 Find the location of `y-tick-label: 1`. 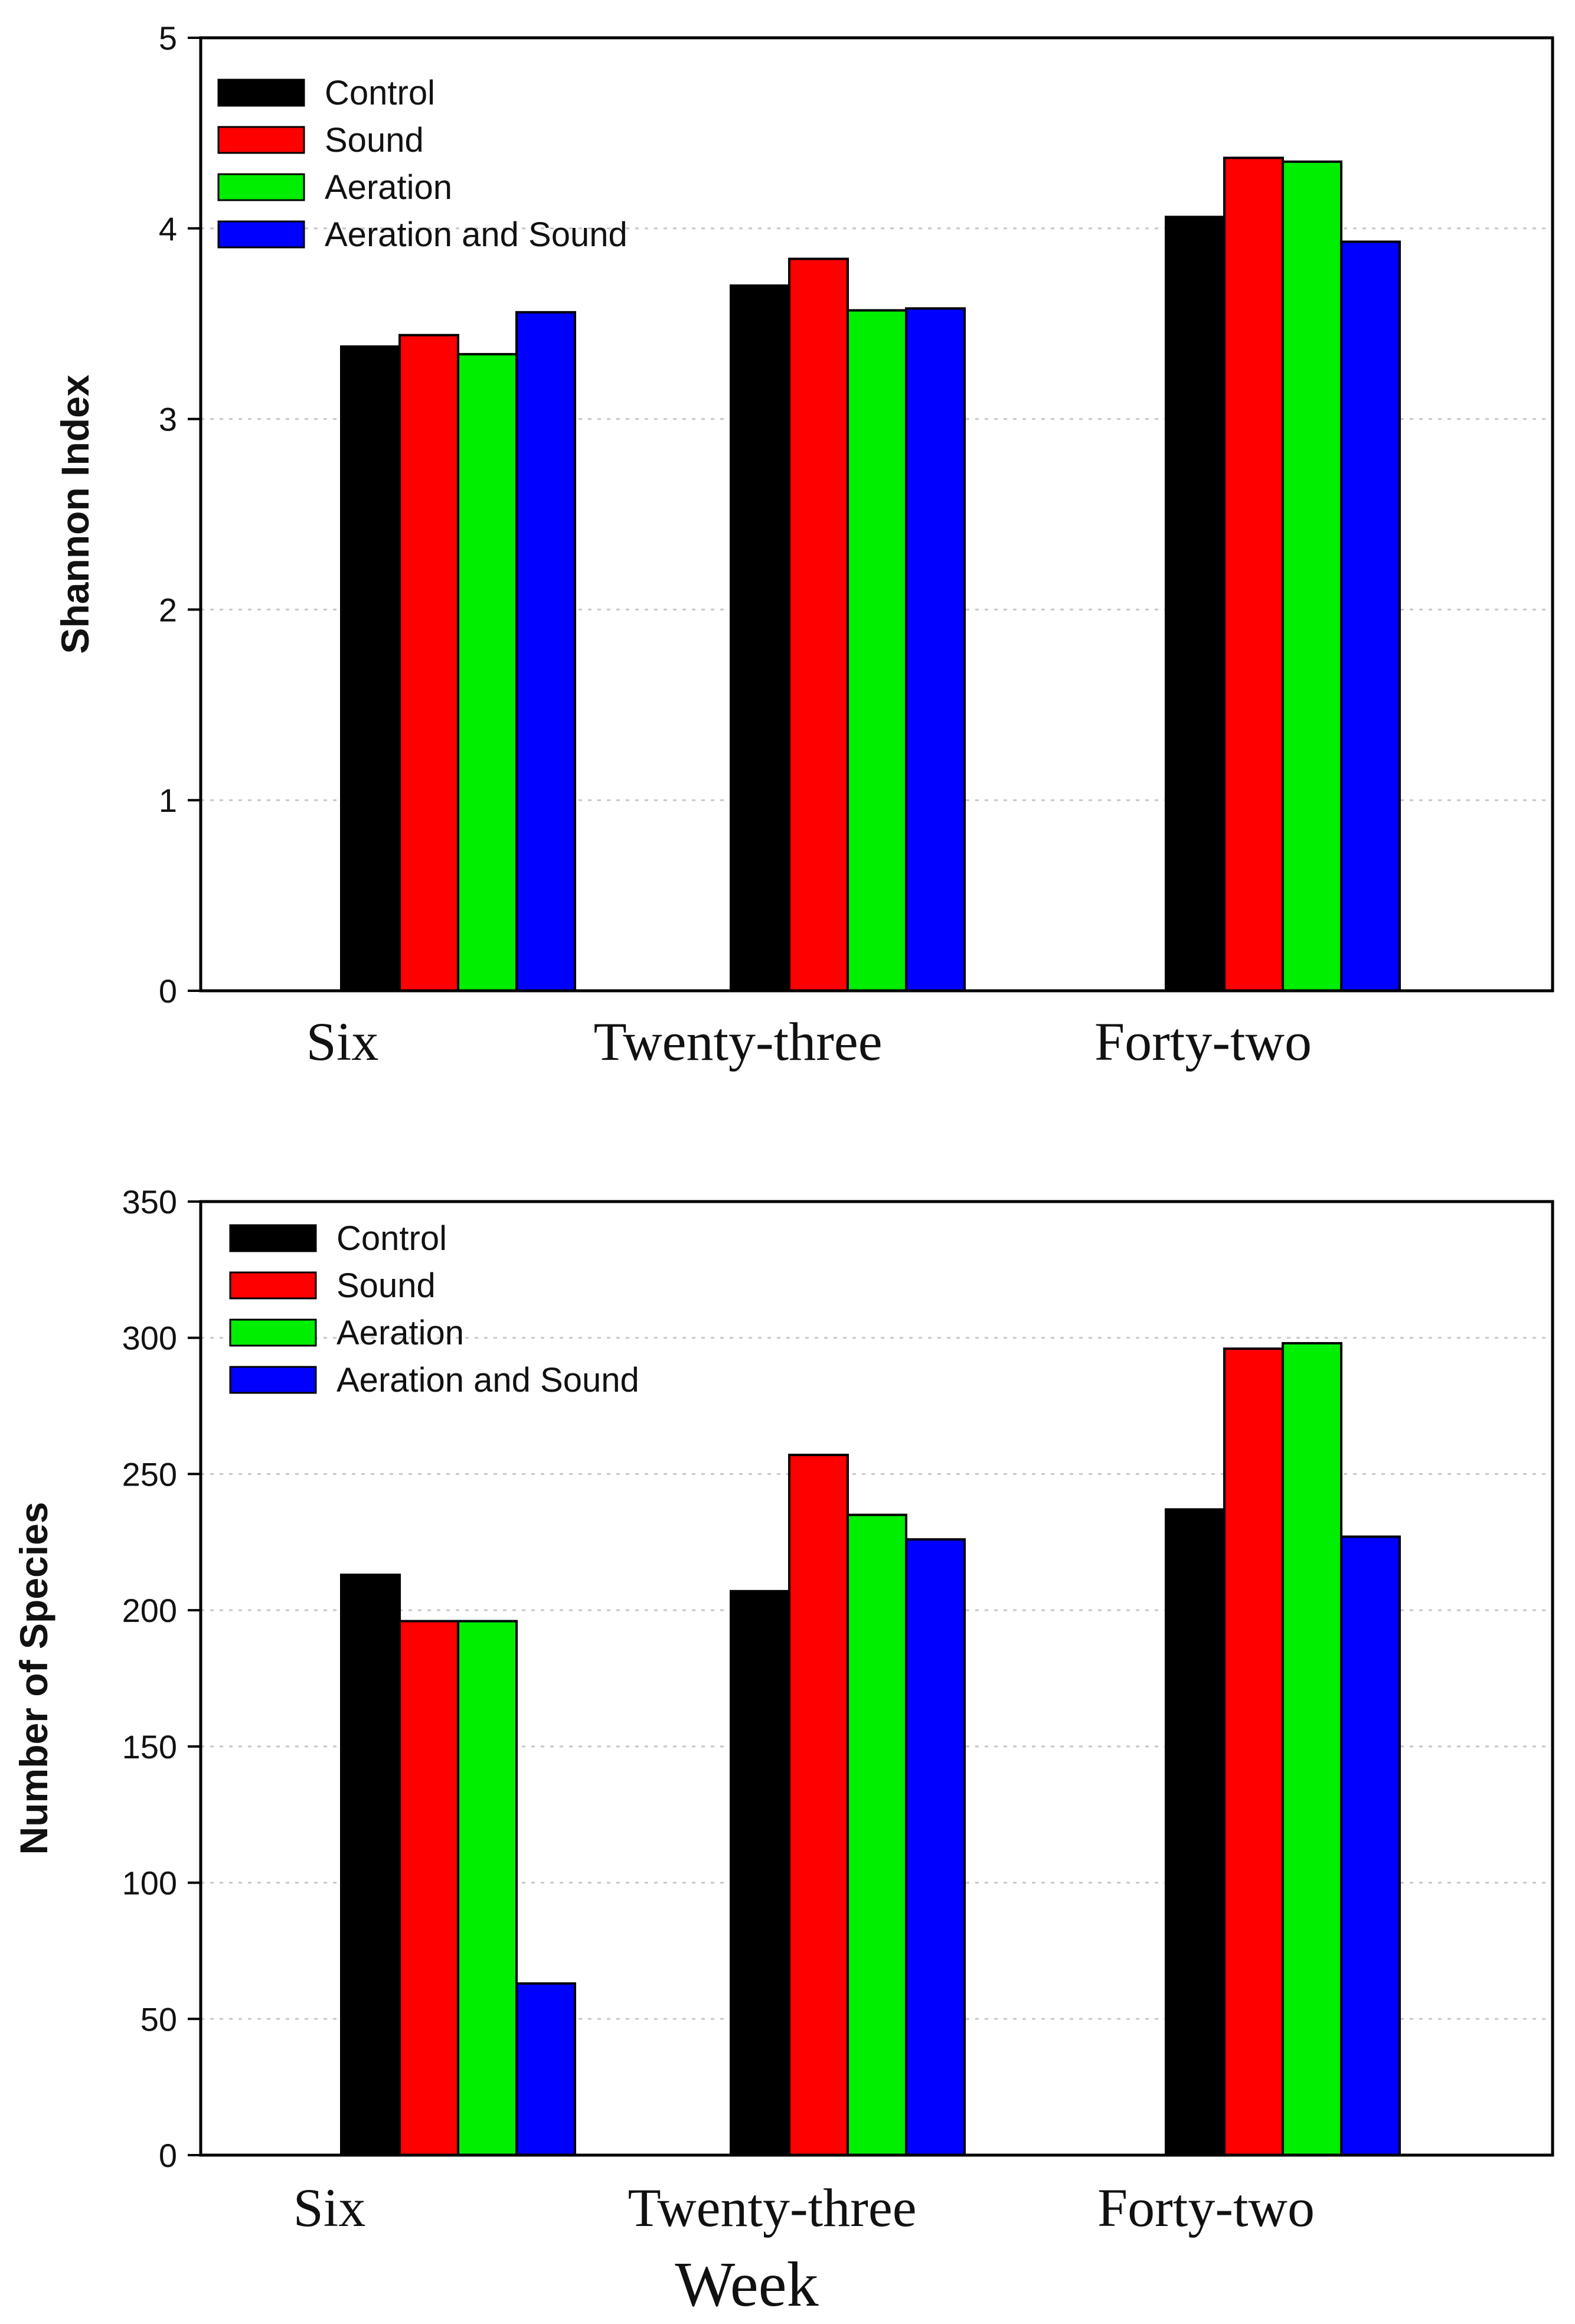

y-tick-label: 1 is located at coordinates (168, 800).